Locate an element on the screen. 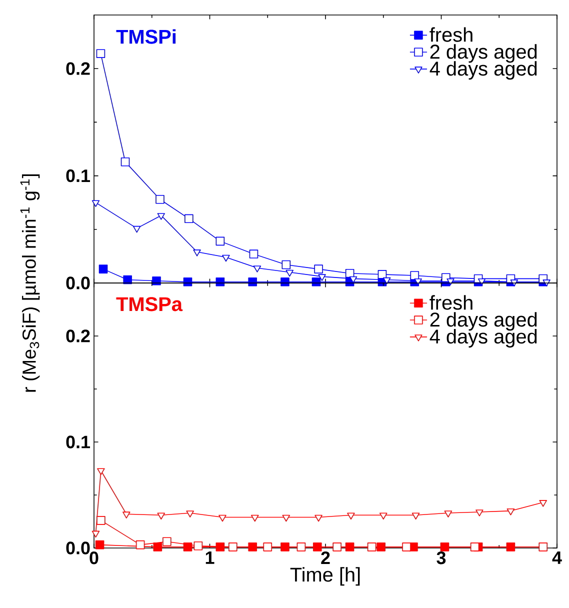 This screenshot has width=569, height=608. text: TMSPi is located at coordinates (146, 36).